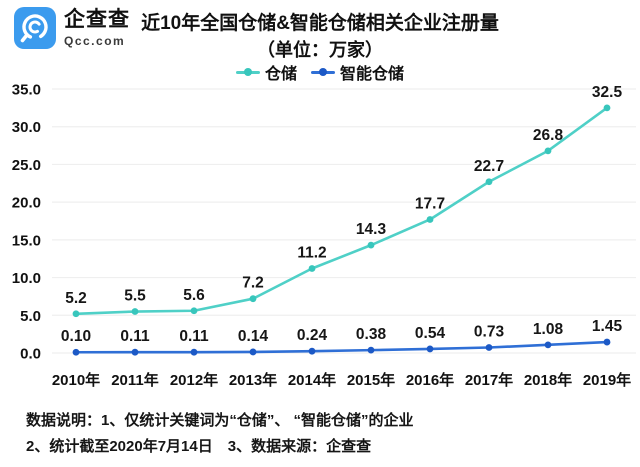 This screenshot has height=467, width=640. Describe the element at coordinates (95, 41) in the screenshot. I see `brand-domain: Qcc.com` at that location.